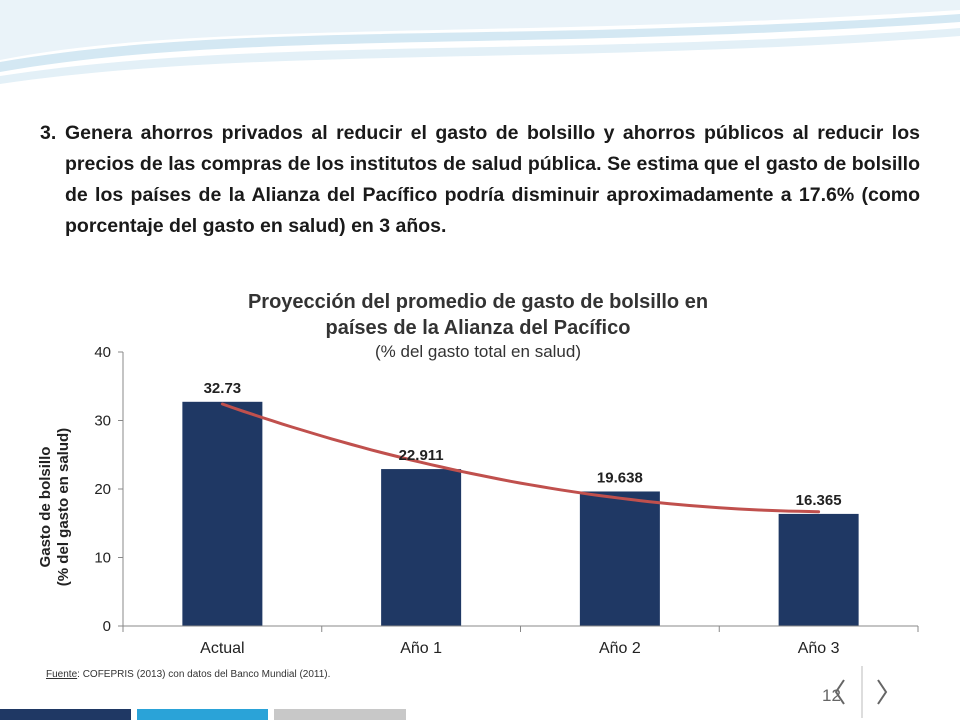 The image size is (960, 720). I want to click on previous-slide-icon, so click(839, 692).